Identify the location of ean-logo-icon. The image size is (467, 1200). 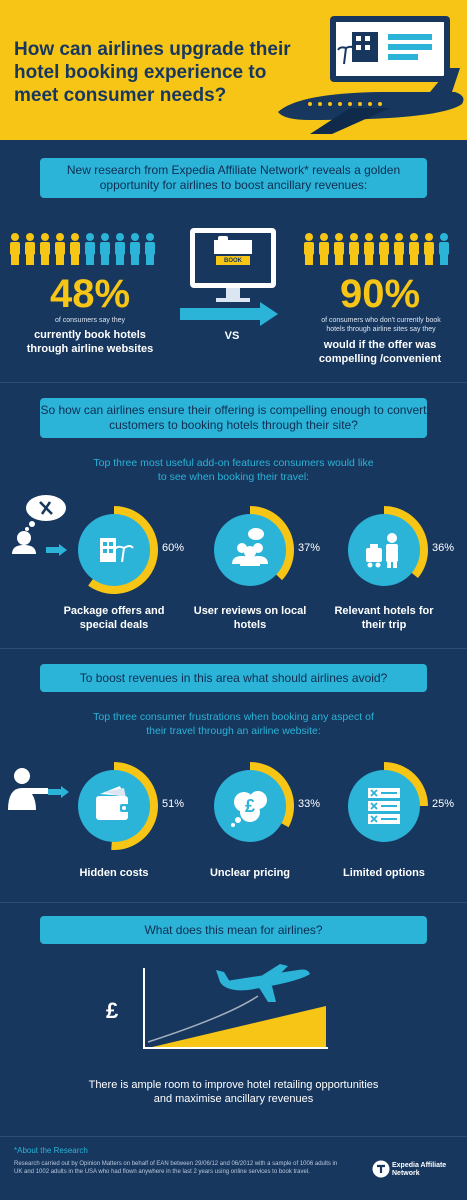
(381, 1169).